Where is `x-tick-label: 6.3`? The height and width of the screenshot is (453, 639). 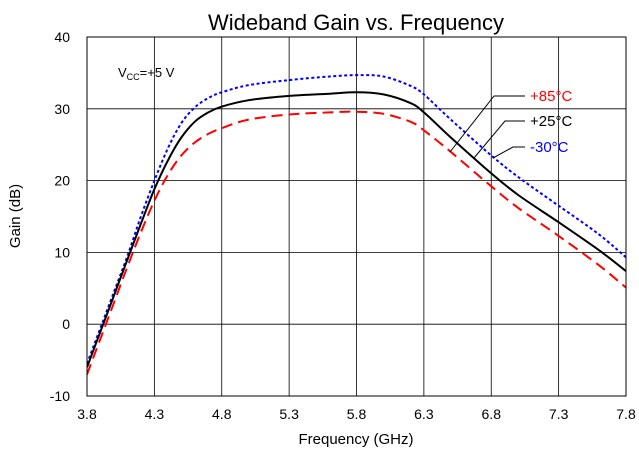
x-tick-label: 6.3 is located at coordinates (424, 414).